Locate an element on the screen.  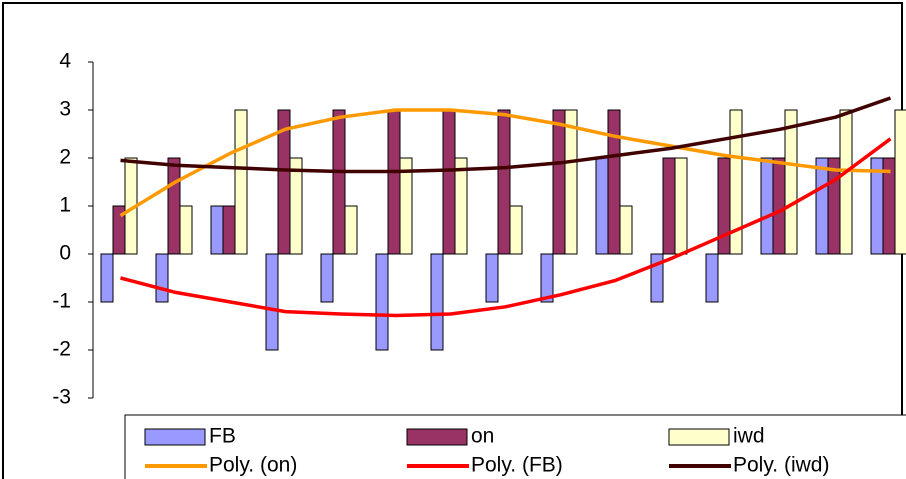
legend-label: on is located at coordinates (482, 436).